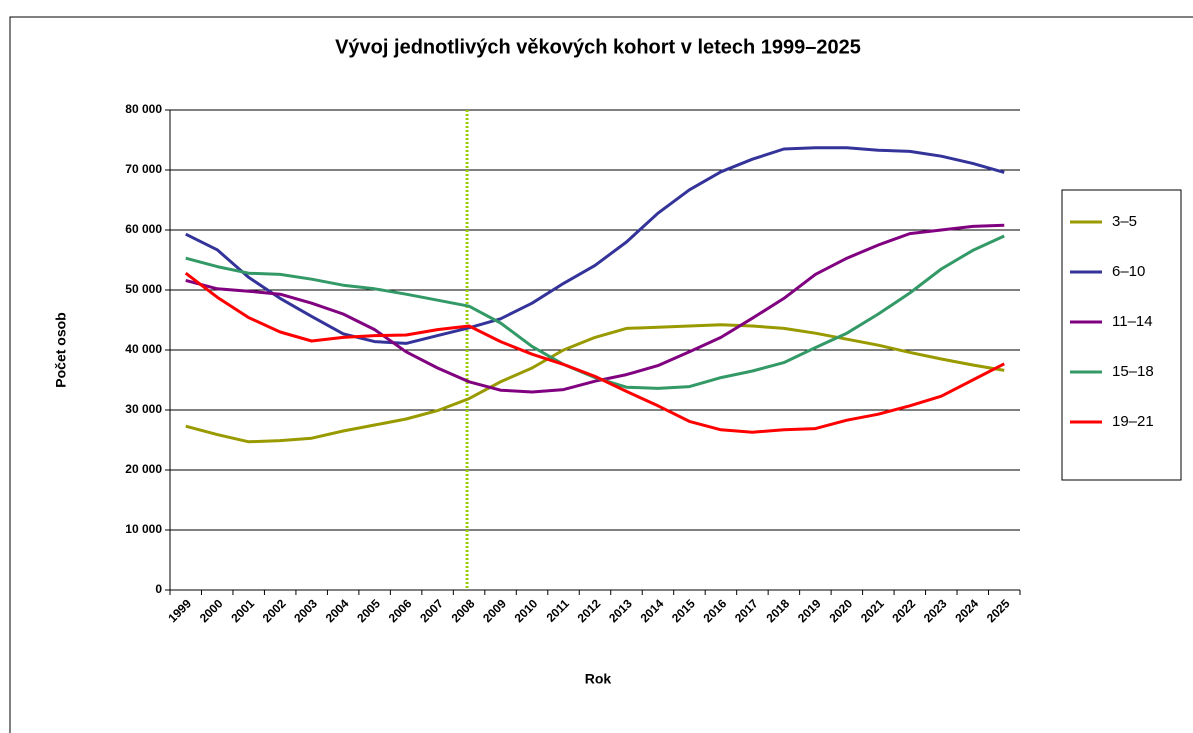 The width and height of the screenshot is (1193, 733). Describe the element at coordinates (143, 349) in the screenshot. I see `y-tick-label: 40 000` at that location.